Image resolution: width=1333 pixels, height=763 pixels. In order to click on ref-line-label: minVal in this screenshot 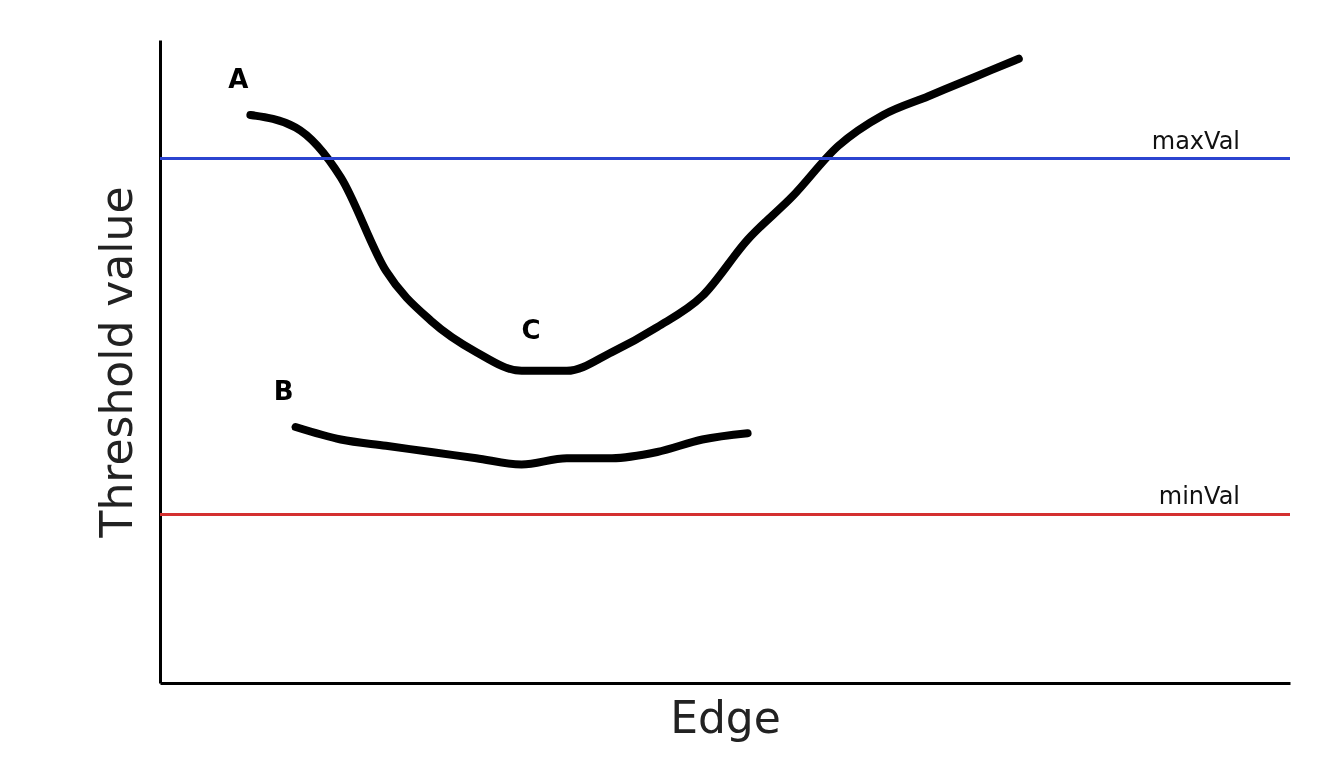, I will do `click(1199, 496)`.